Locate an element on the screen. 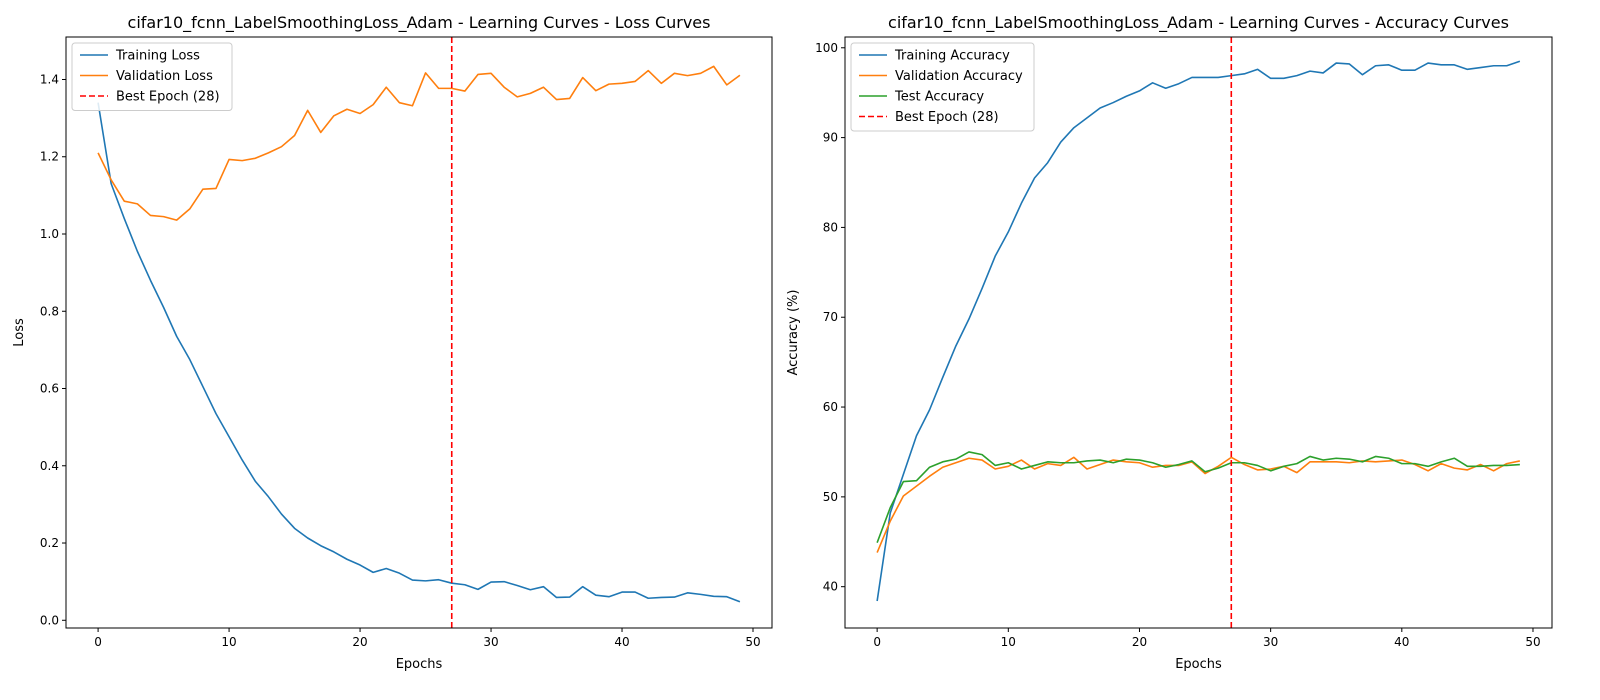  legend-entry-label: Training Loss is located at coordinates (157, 56).